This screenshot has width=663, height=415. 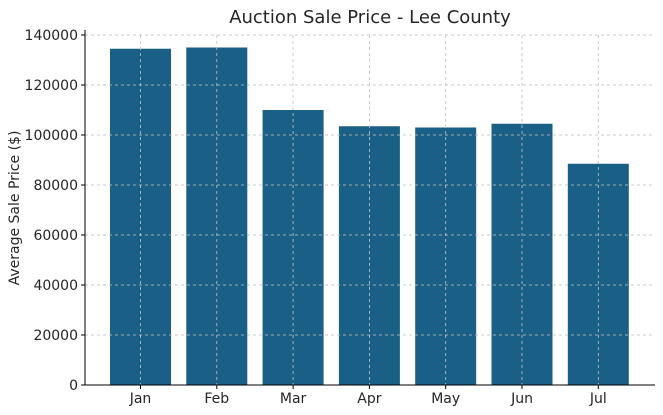 What do you see at coordinates (216, 399) in the screenshot?
I see `x-tick-label: Feb` at bounding box center [216, 399].